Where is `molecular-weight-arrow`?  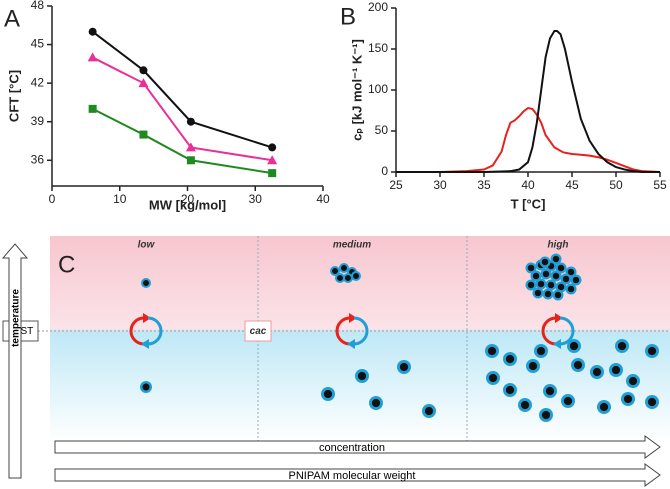
molecular-weight-arrow is located at coordinates (357, 475).